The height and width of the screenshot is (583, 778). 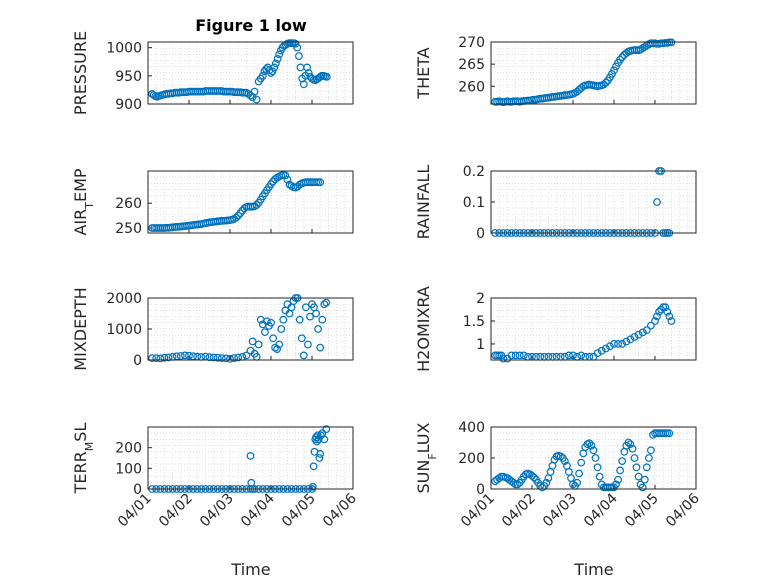 I want to click on y-tick-label: 2, so click(x=480, y=299).